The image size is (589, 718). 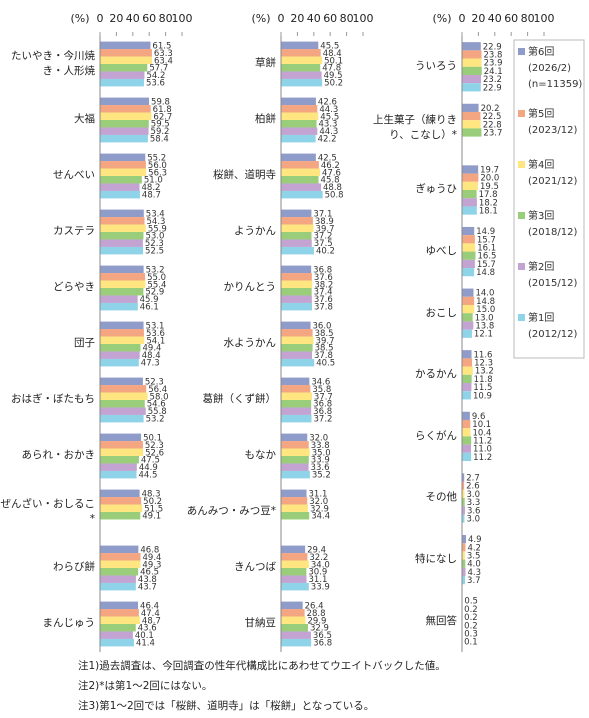 What do you see at coordinates (484, 327) in the screenshot?
I see `value-label: 13.8` at bounding box center [484, 327].